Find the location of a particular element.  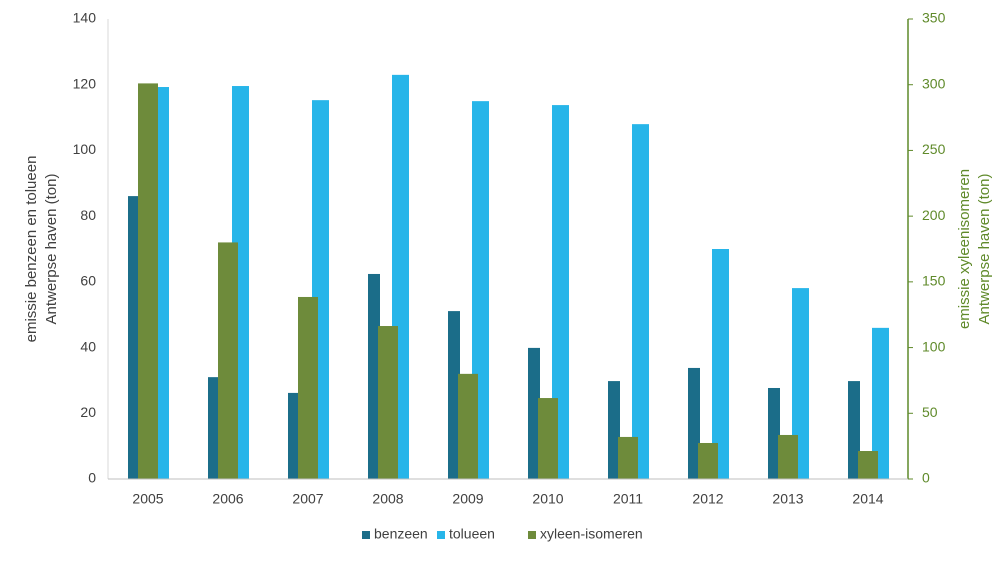

y-tick-label: 80 is located at coordinates (88, 215).